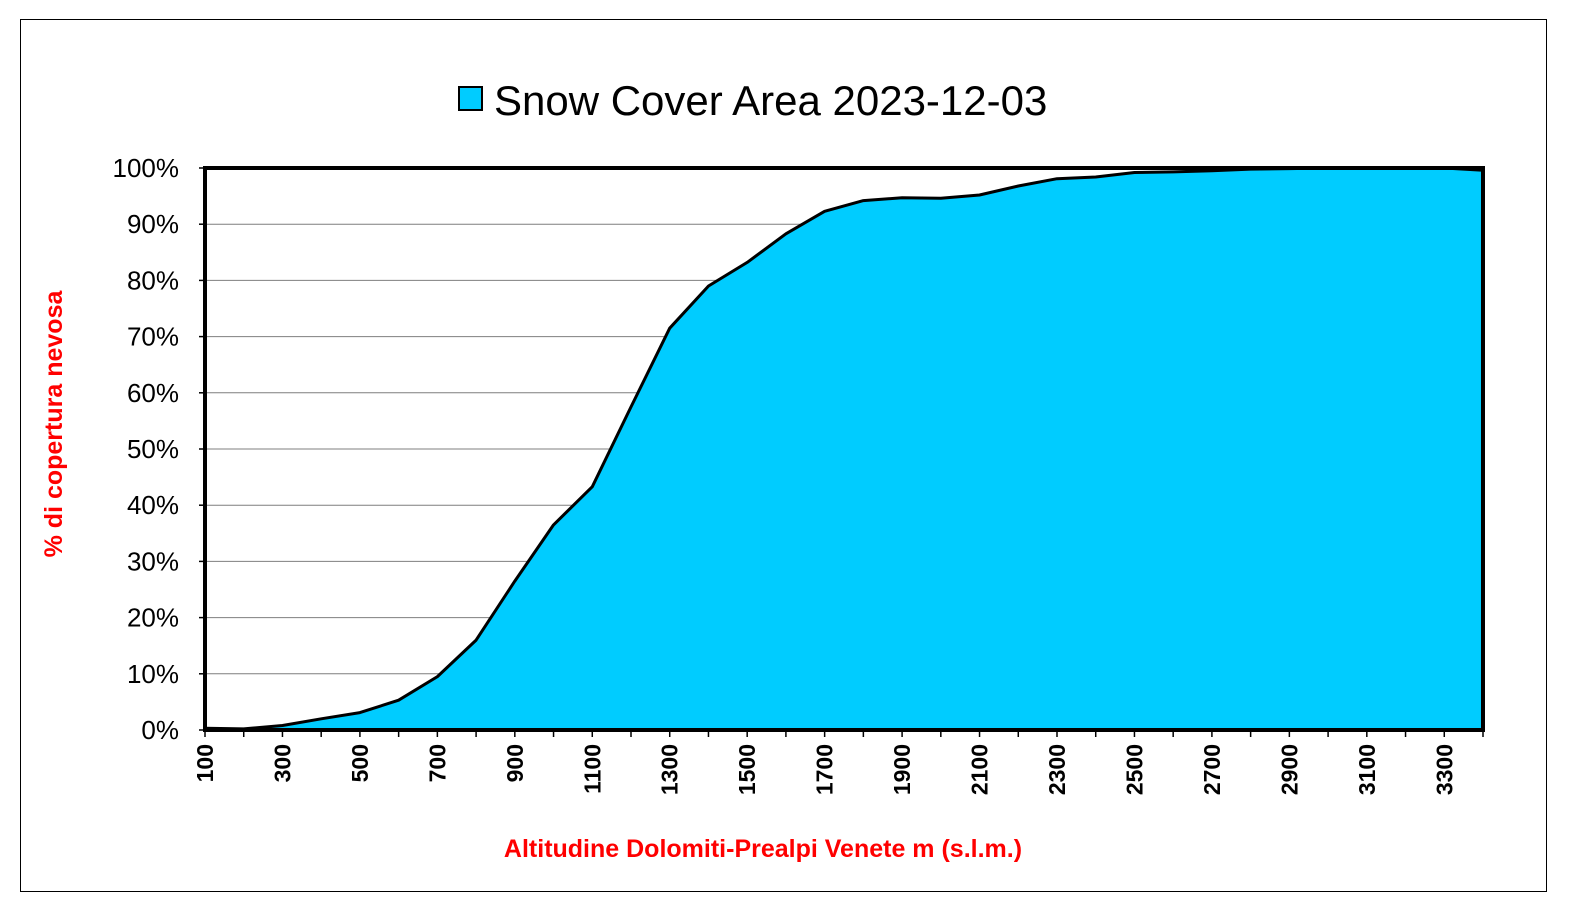  Describe the element at coordinates (825, 769) in the screenshot. I see `x-tick-label: 1700` at that location.